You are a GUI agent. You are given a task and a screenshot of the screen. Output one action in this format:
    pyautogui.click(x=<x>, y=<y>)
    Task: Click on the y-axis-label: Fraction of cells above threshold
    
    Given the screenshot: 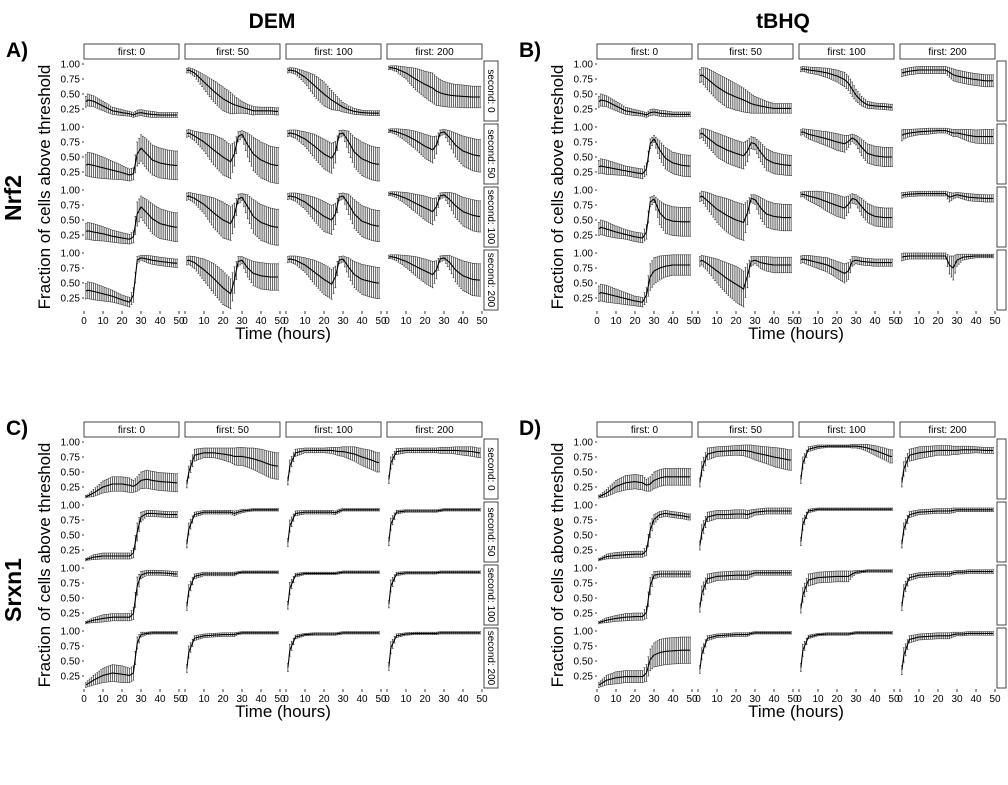 What is the action you would take?
    pyautogui.click(x=44, y=187)
    